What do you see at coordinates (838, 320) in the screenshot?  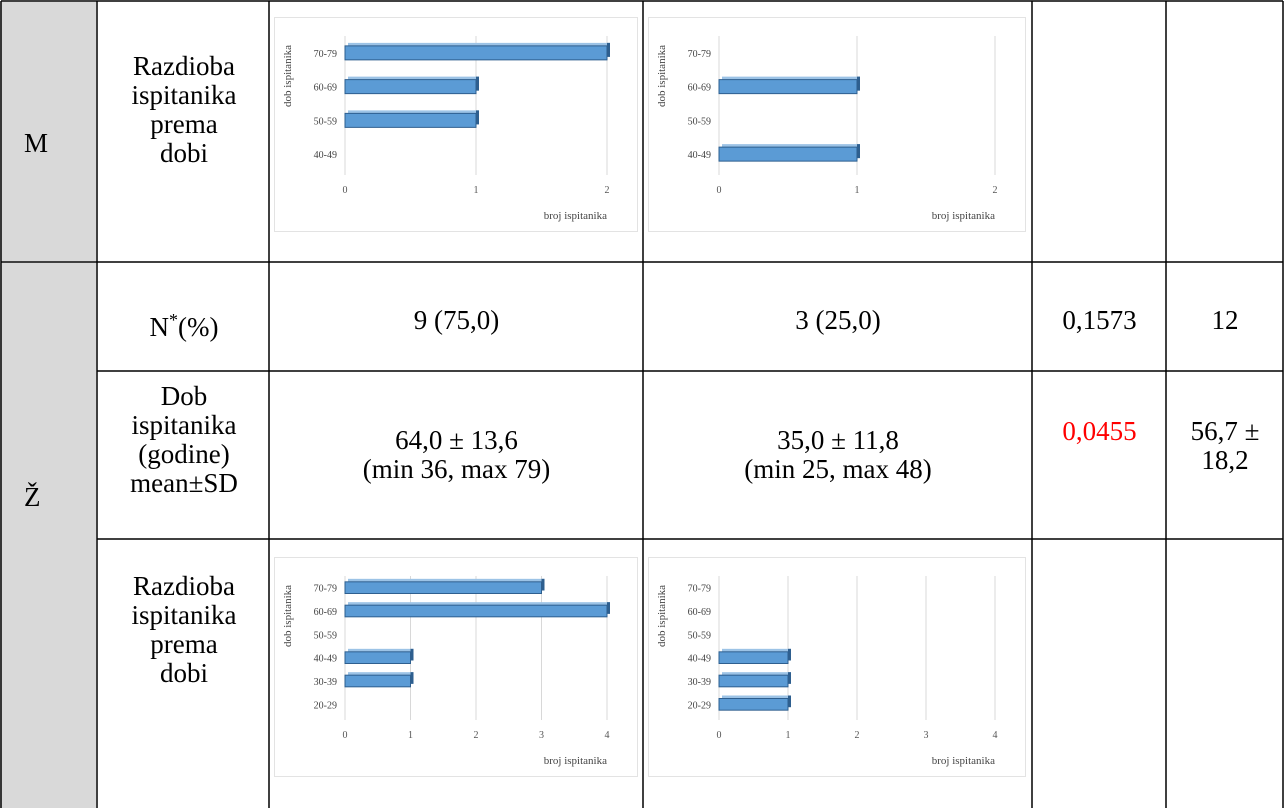 I see `n-col2-value: 3 (25,0)` at bounding box center [838, 320].